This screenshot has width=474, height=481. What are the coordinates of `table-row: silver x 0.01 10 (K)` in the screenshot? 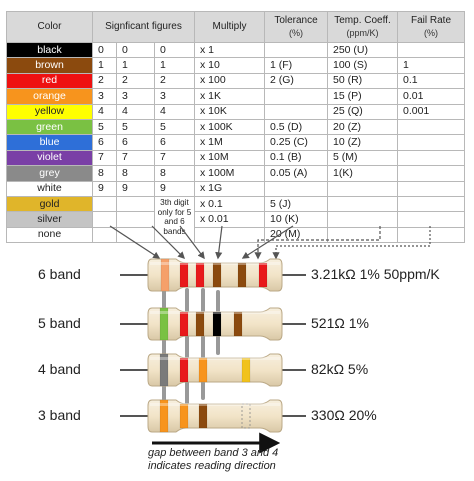 It's located at (235, 219).